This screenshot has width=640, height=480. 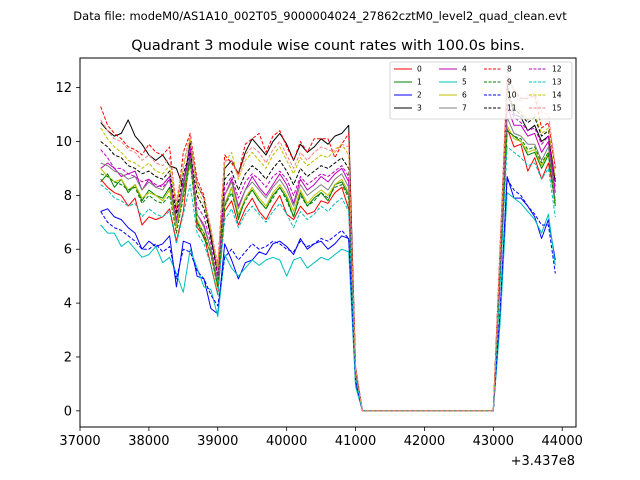 What do you see at coordinates (512, 108) in the screenshot?
I see `legend-label-11: 11` at bounding box center [512, 108].